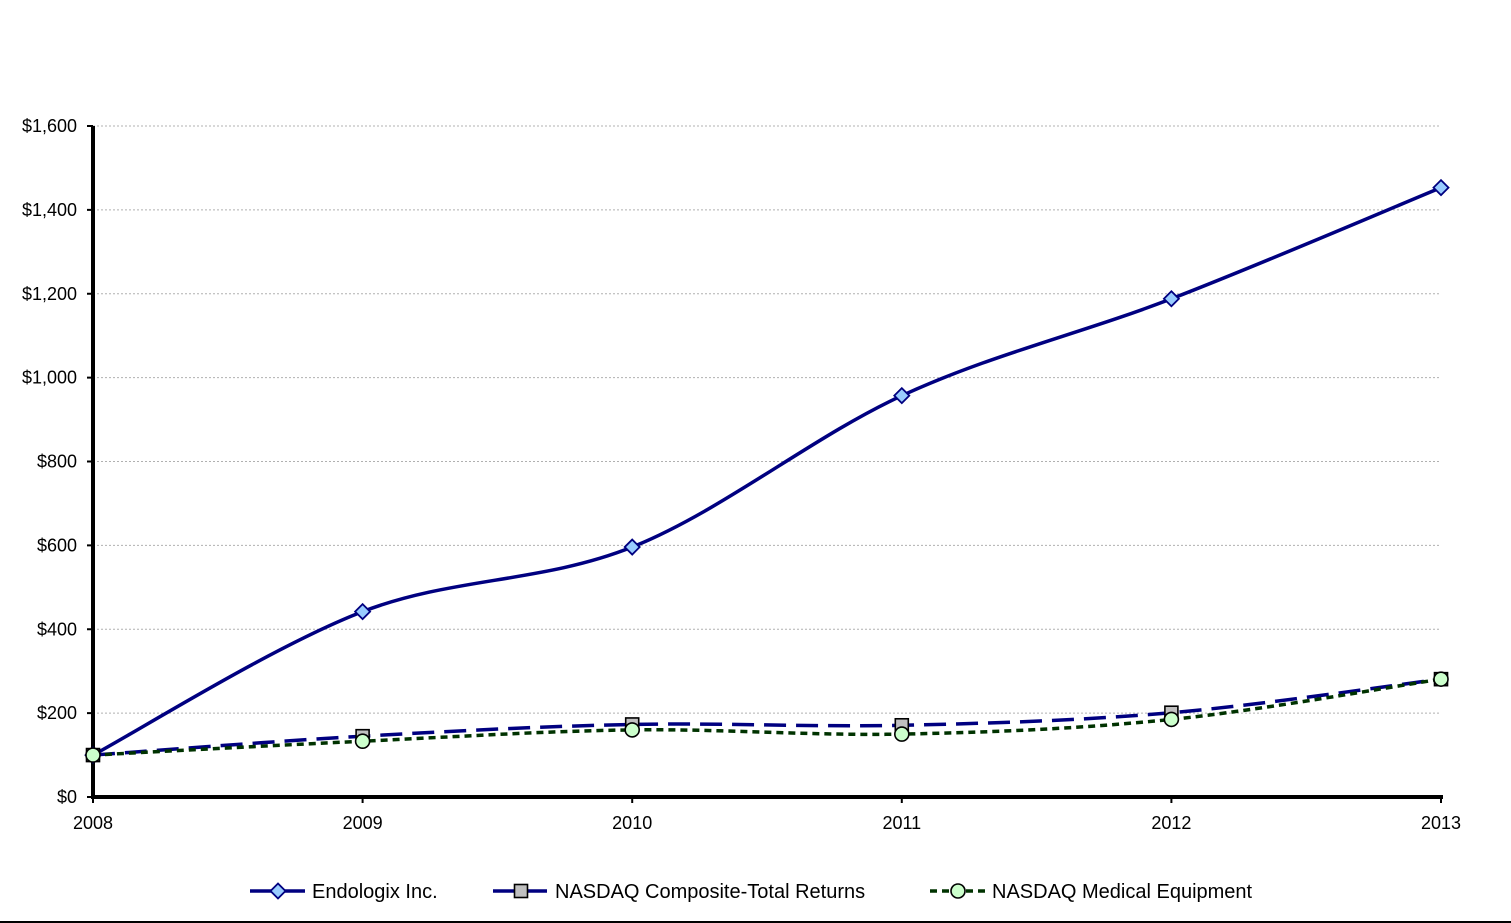  I want to click on series-line-nasdaq-composite-total-returns, so click(767, 717).